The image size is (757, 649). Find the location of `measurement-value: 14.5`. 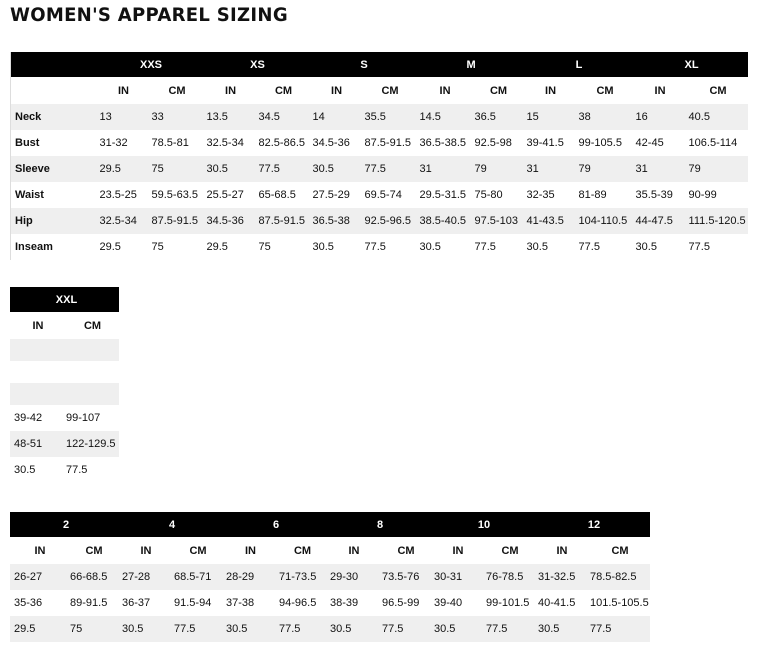

measurement-value: 14.5 is located at coordinates (443, 117).